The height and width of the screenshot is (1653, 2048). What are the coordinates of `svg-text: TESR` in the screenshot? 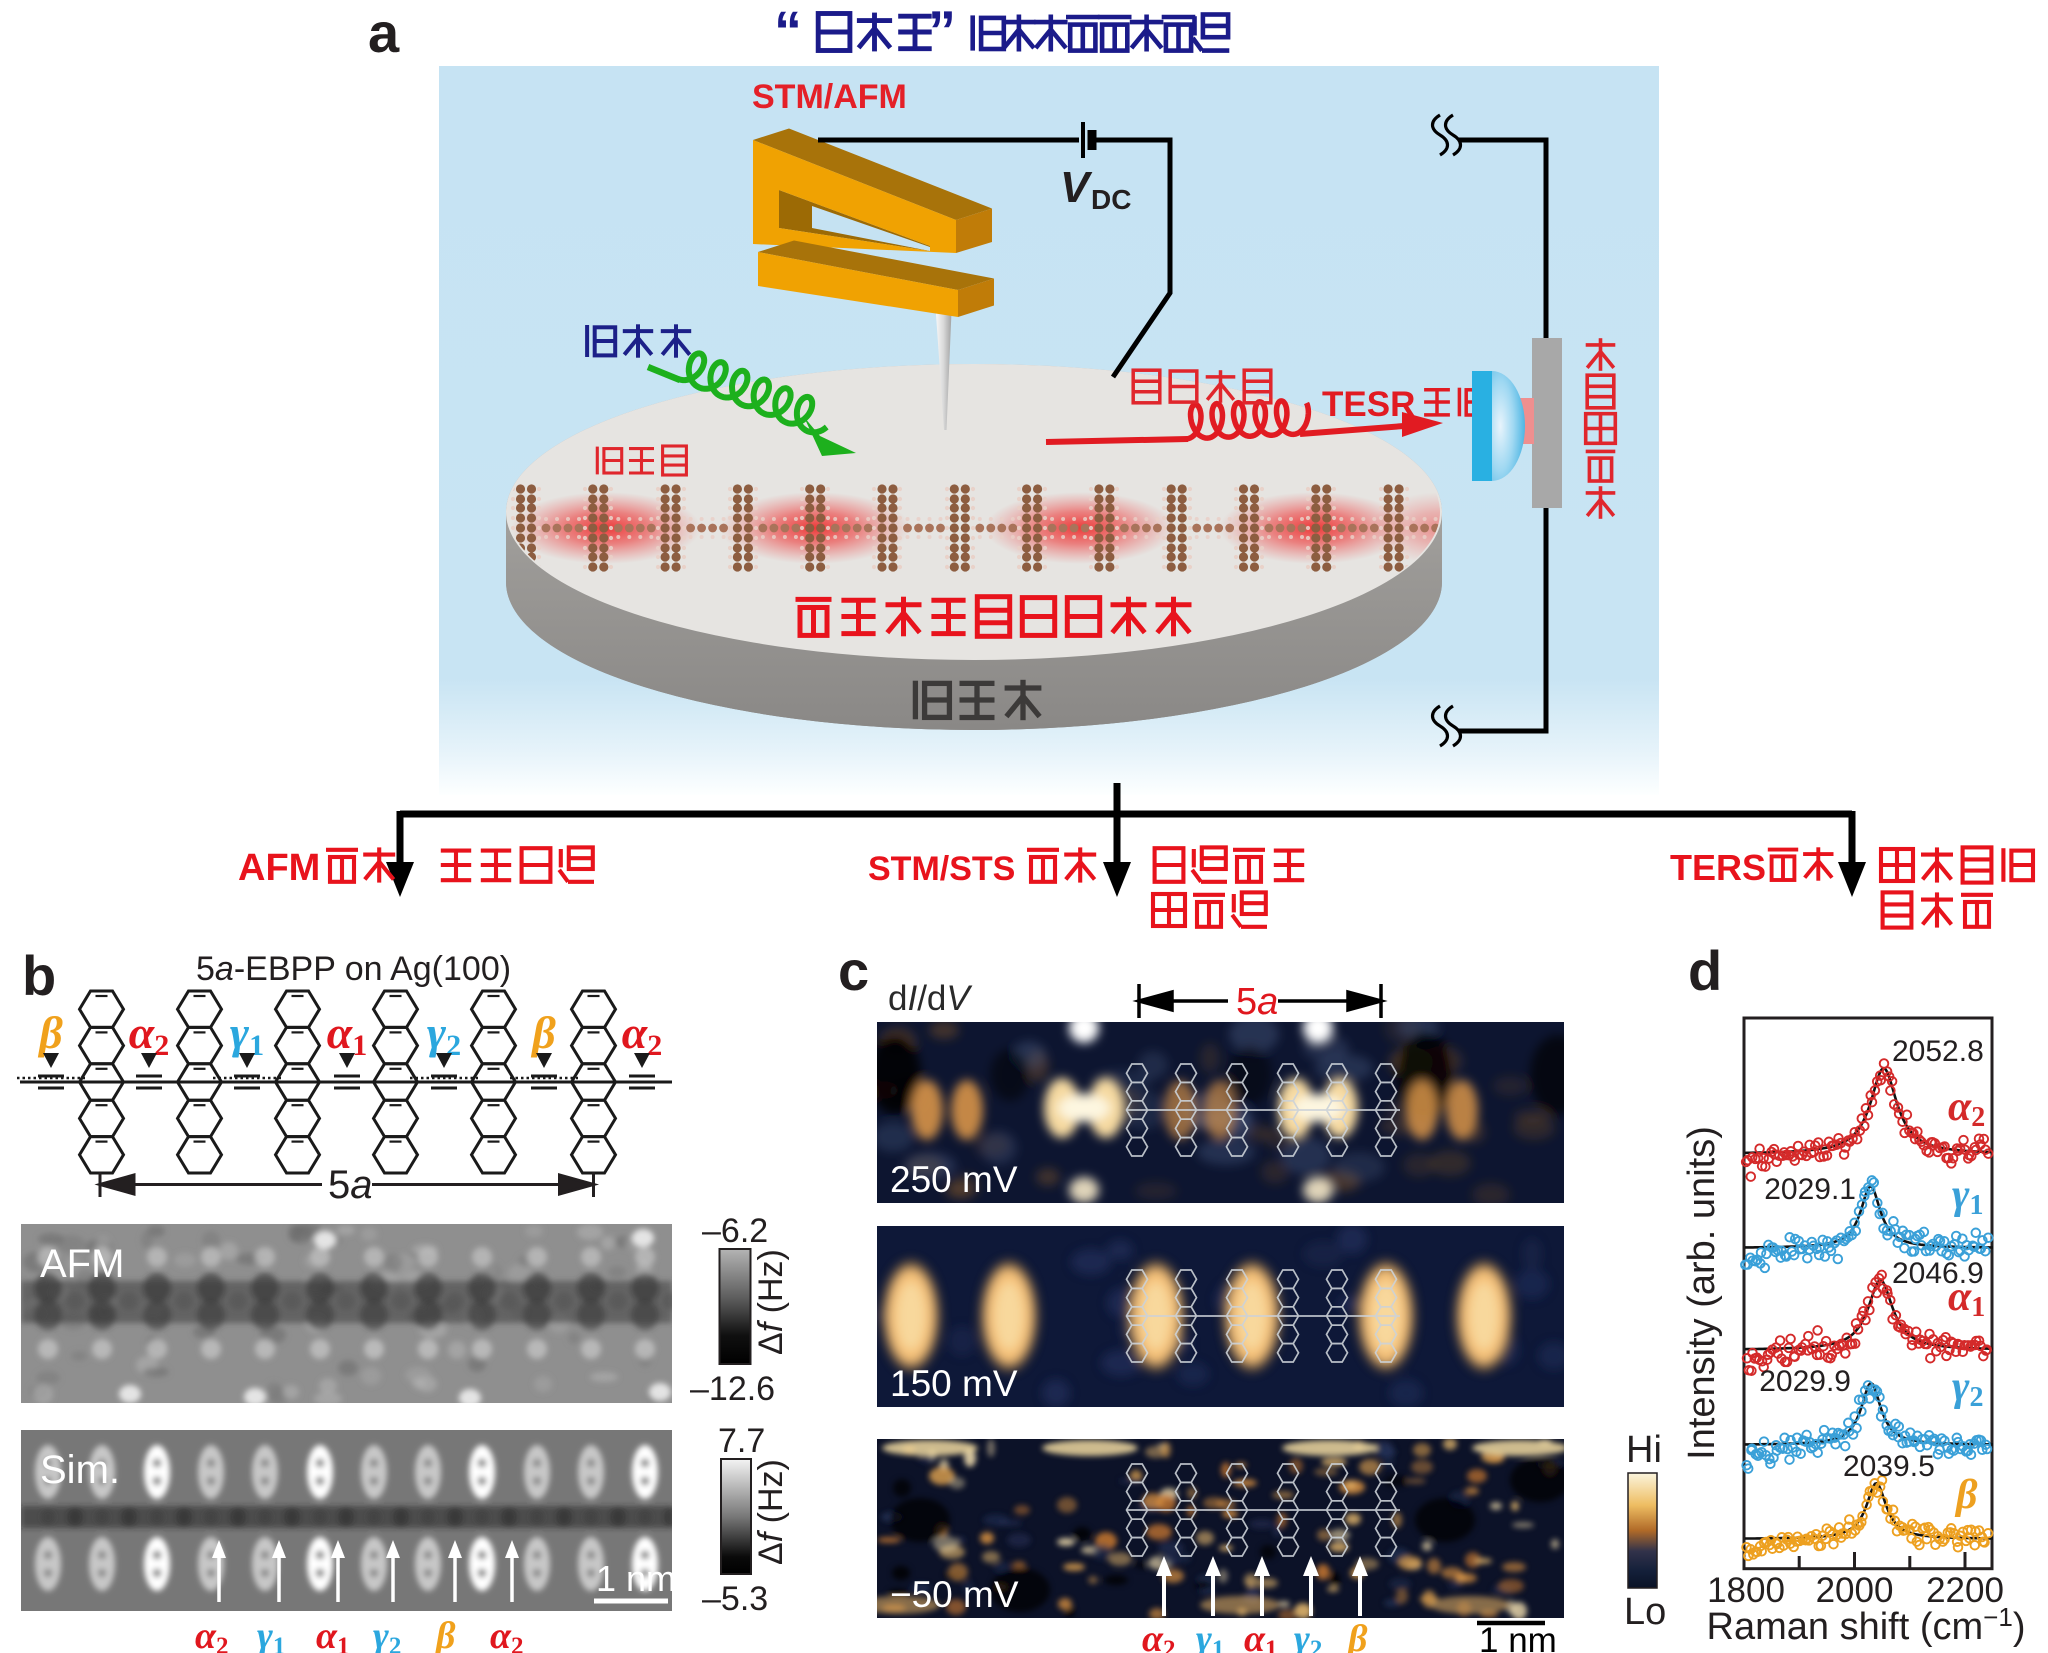 It's located at (1368, 404).